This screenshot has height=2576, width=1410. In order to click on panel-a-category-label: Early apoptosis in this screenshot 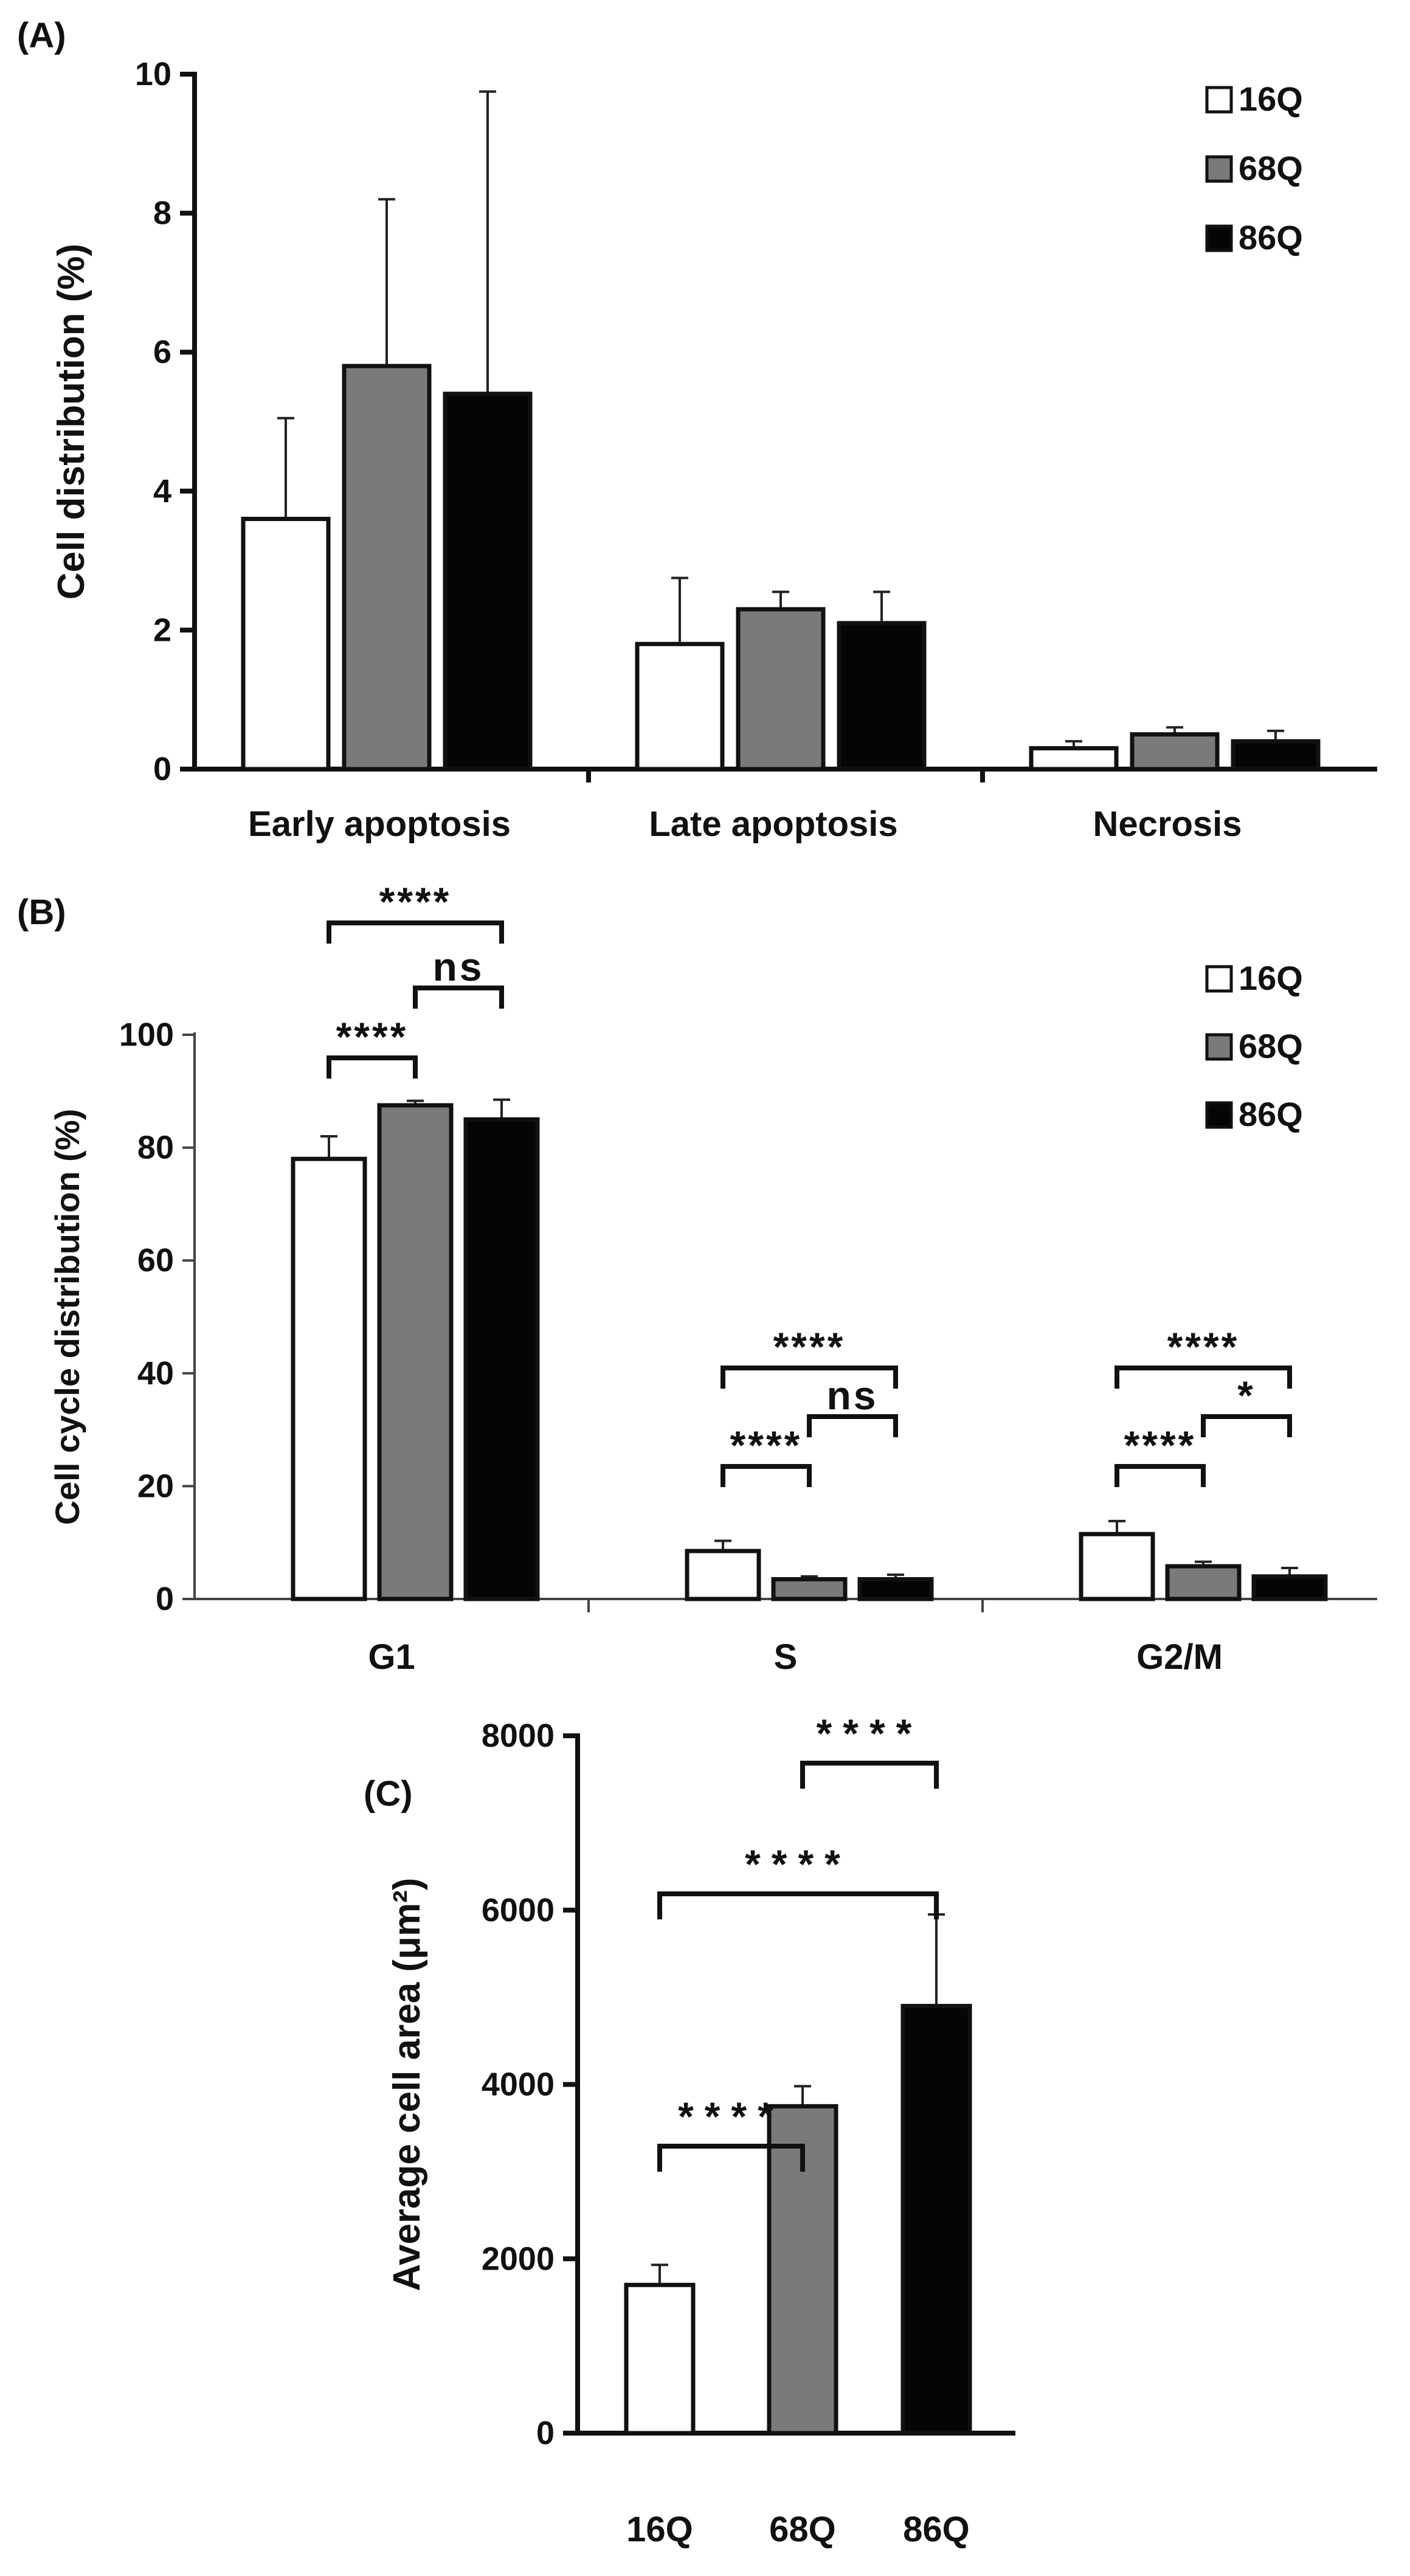, I will do `click(379, 824)`.